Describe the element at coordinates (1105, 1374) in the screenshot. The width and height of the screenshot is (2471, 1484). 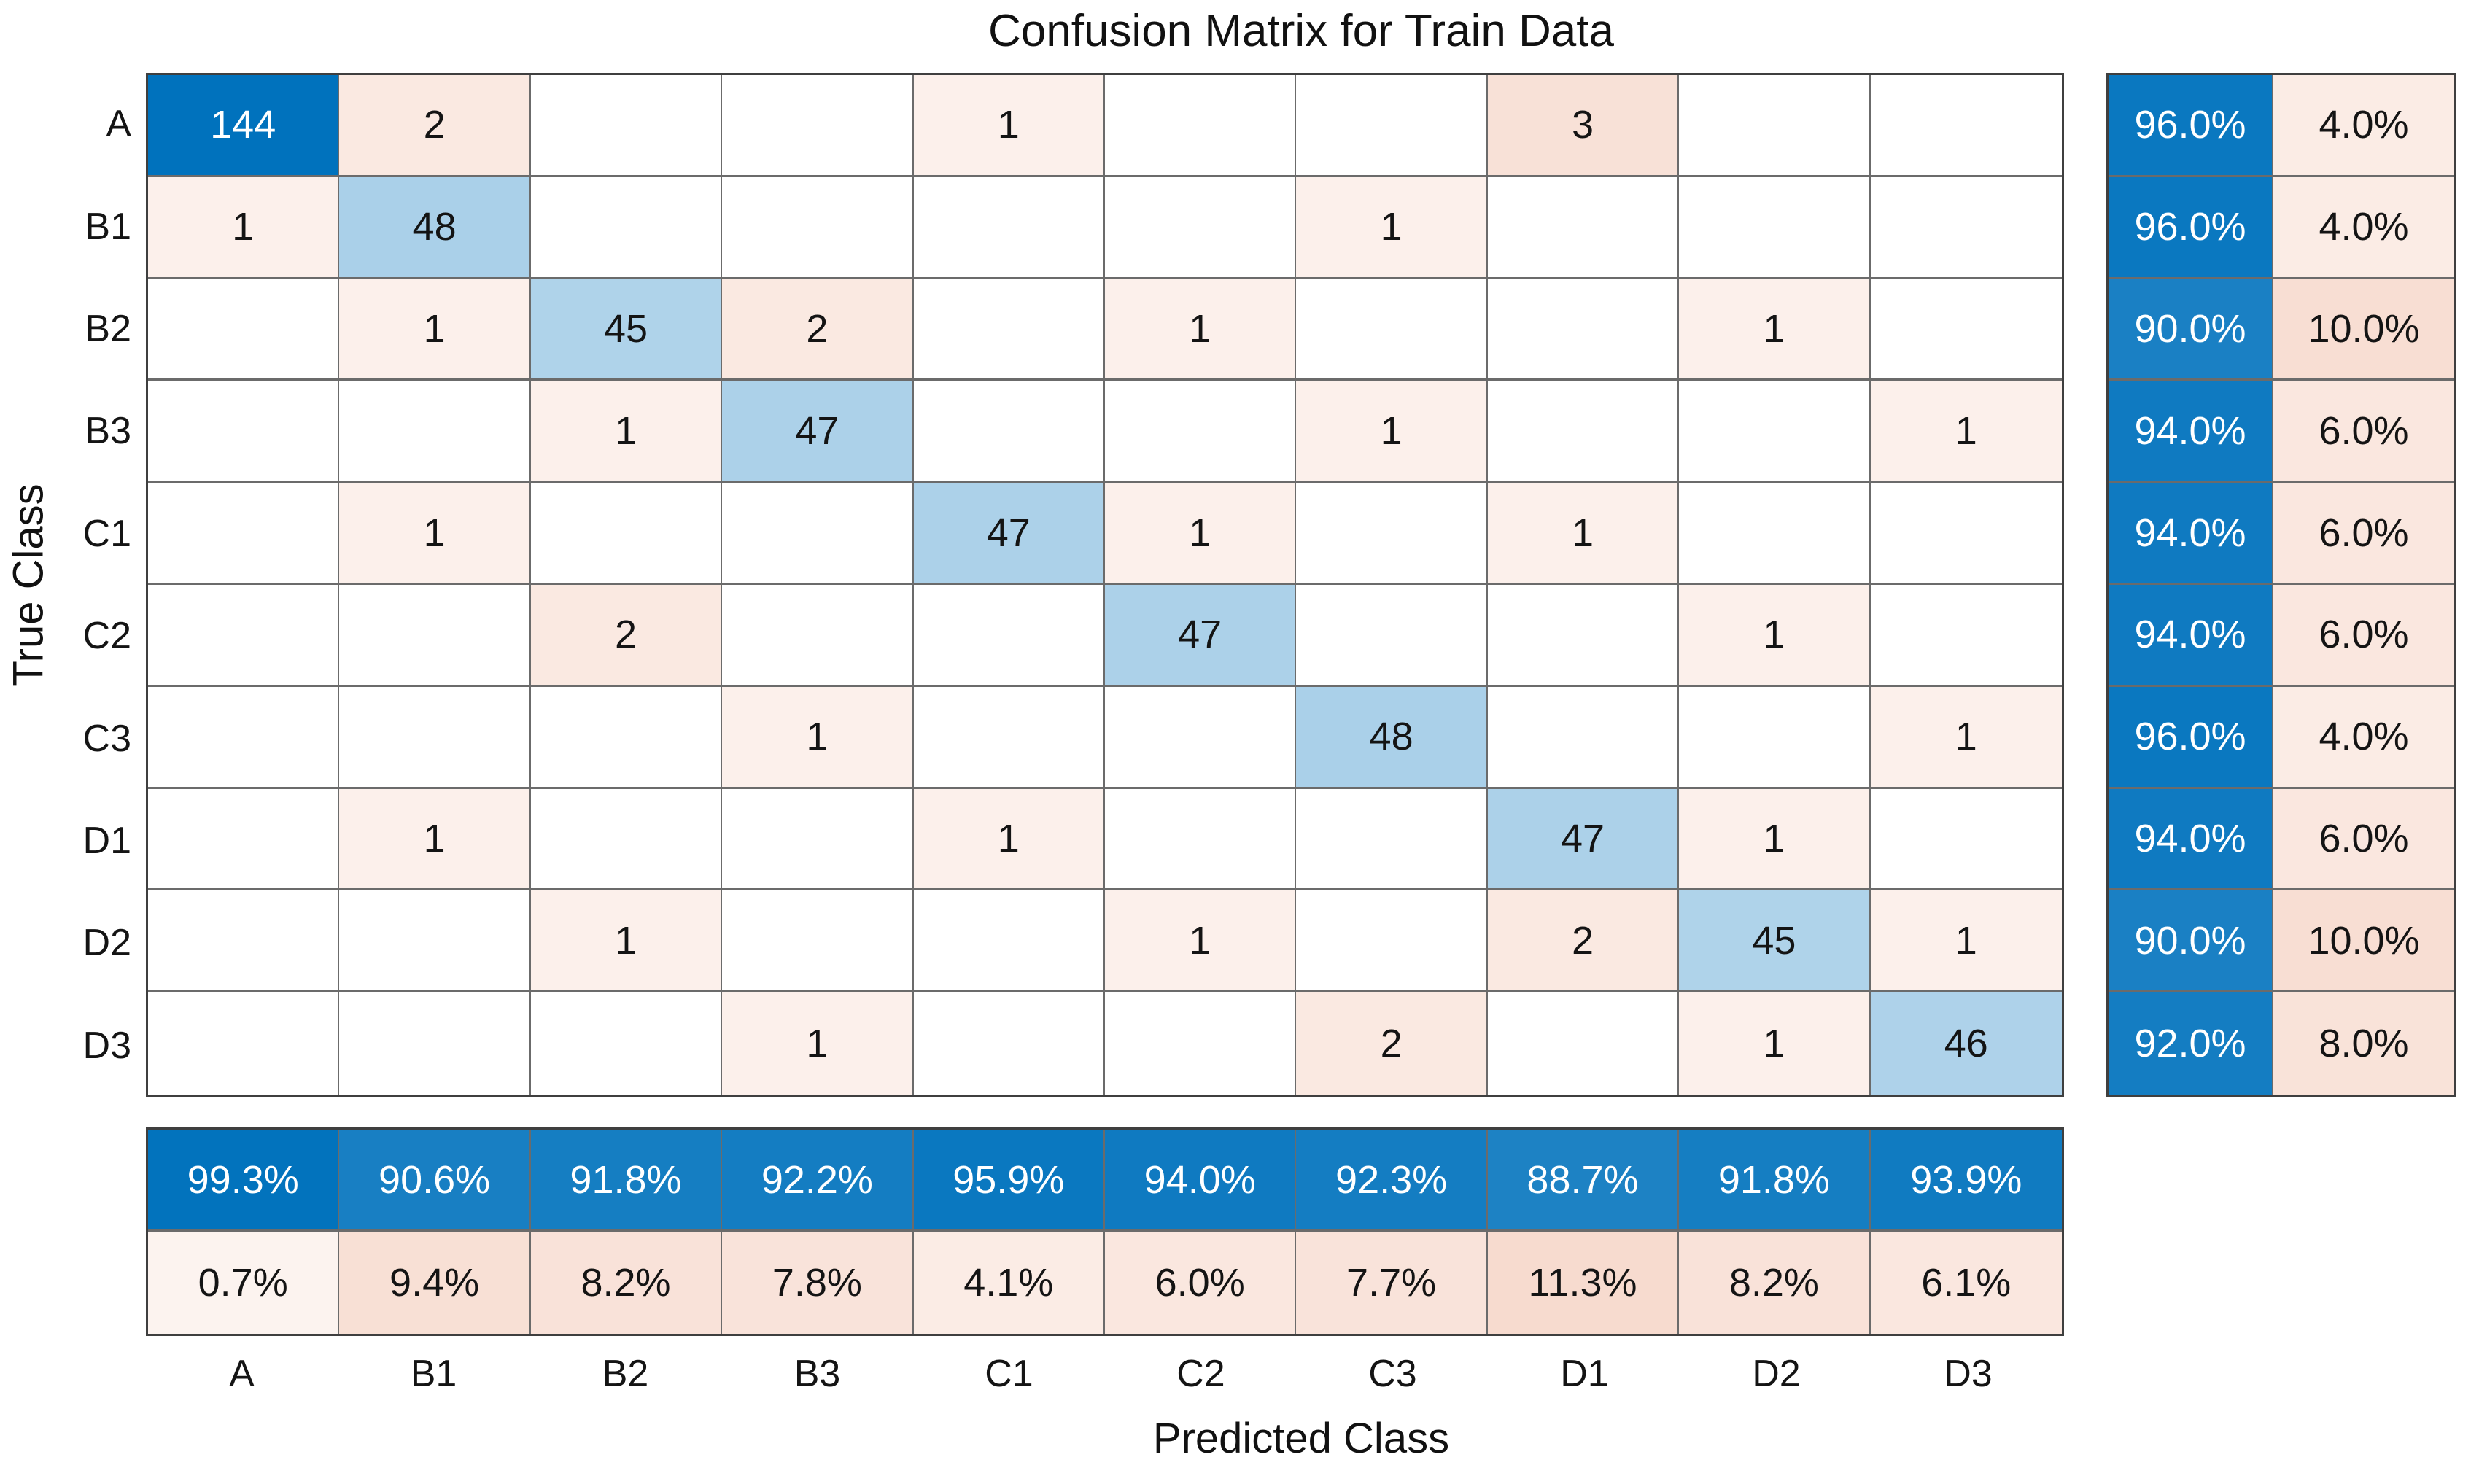
I see `x-tick-labels: A B1 B2 B3 C1 C2 C3 D1 D2 D3` at that location.